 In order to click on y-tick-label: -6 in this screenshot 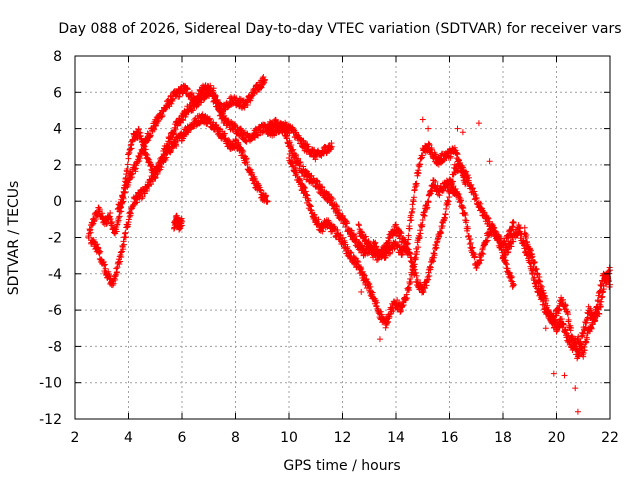, I will do `click(55, 311)`.